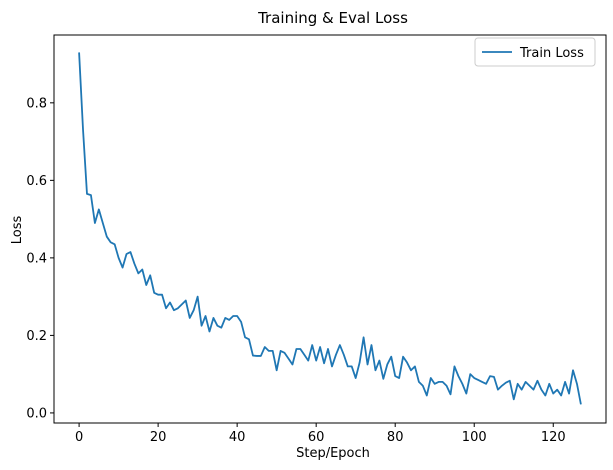 The width and height of the screenshot is (613, 470). I want to click on y-tick-label: 0.2, so click(36, 336).